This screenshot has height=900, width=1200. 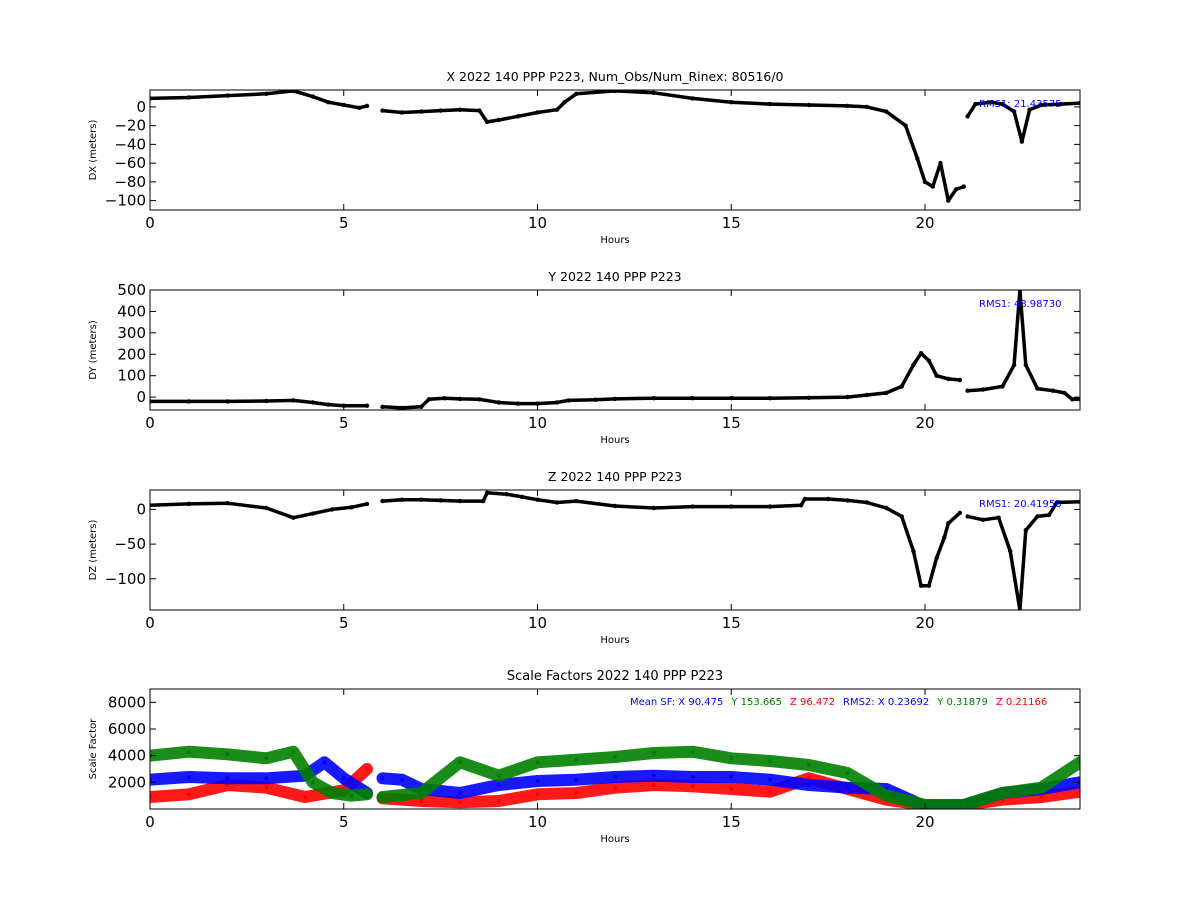 I want to click on x-tick-label: 20, so click(x=924, y=423).